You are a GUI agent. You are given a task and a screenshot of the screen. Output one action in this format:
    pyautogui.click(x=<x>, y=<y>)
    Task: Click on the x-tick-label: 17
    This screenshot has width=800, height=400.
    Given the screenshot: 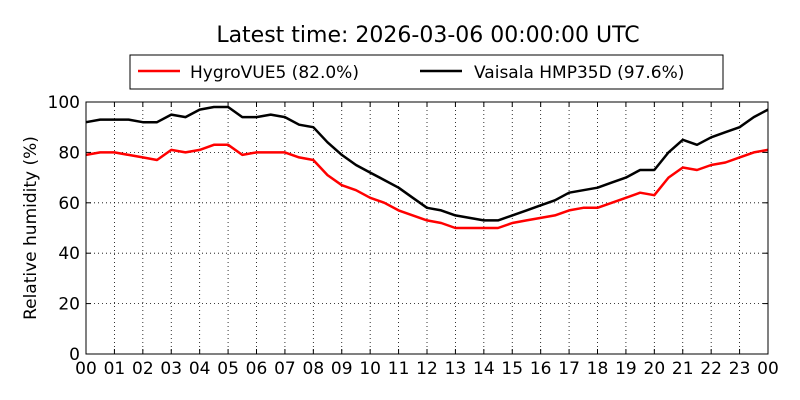 What is the action you would take?
    pyautogui.click(x=569, y=369)
    